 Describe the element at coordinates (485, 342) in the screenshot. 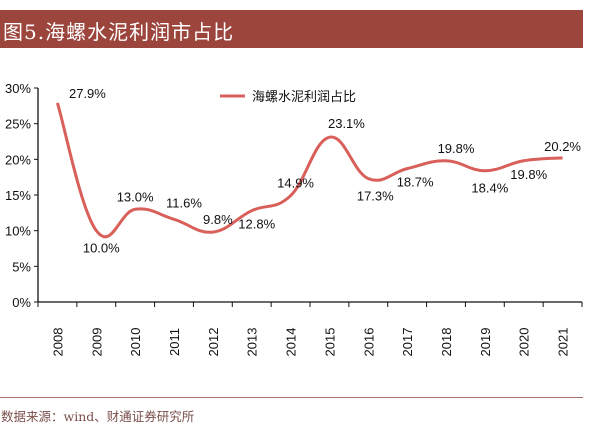

I see `x-tick-label: 2019` at that location.